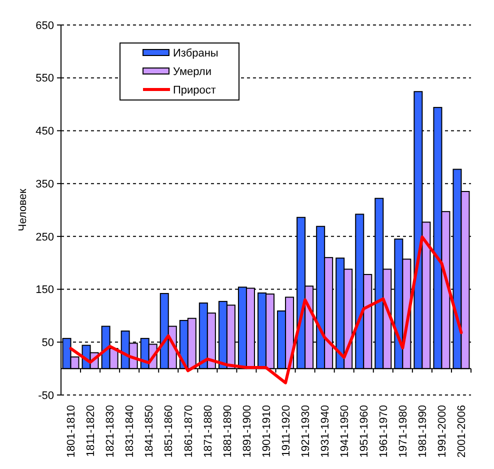 The image size is (494, 469). What do you see at coordinates (188, 431) in the screenshot?
I see `x-tick-label: 1861-1870` at bounding box center [188, 431].